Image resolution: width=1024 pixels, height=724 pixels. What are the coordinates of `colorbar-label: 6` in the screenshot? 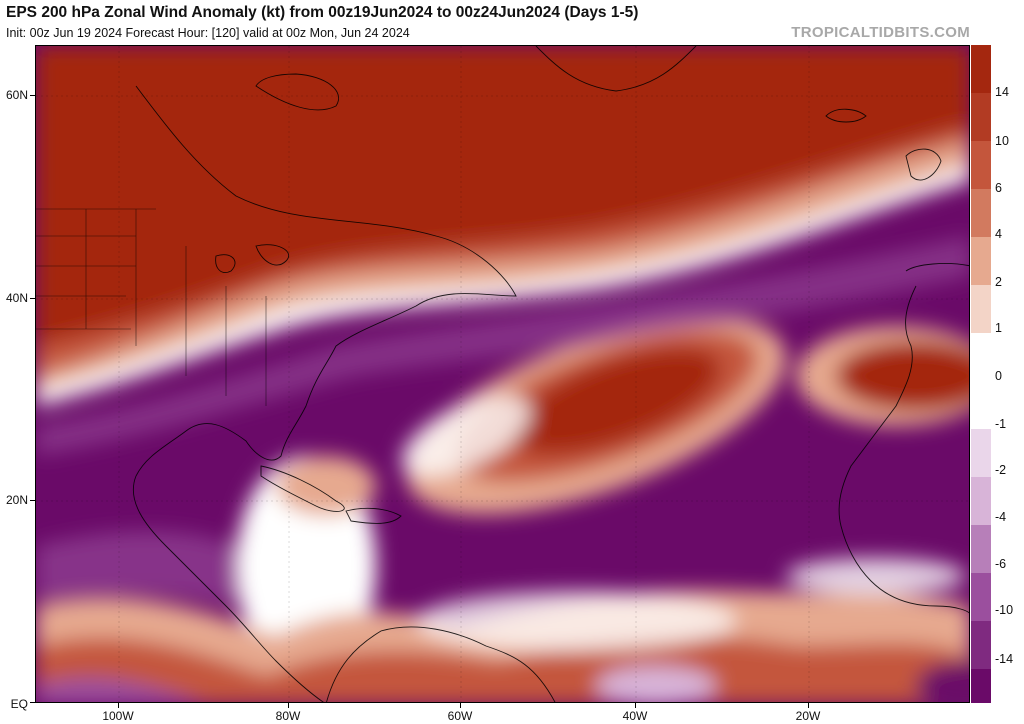 It's located at (998, 188).